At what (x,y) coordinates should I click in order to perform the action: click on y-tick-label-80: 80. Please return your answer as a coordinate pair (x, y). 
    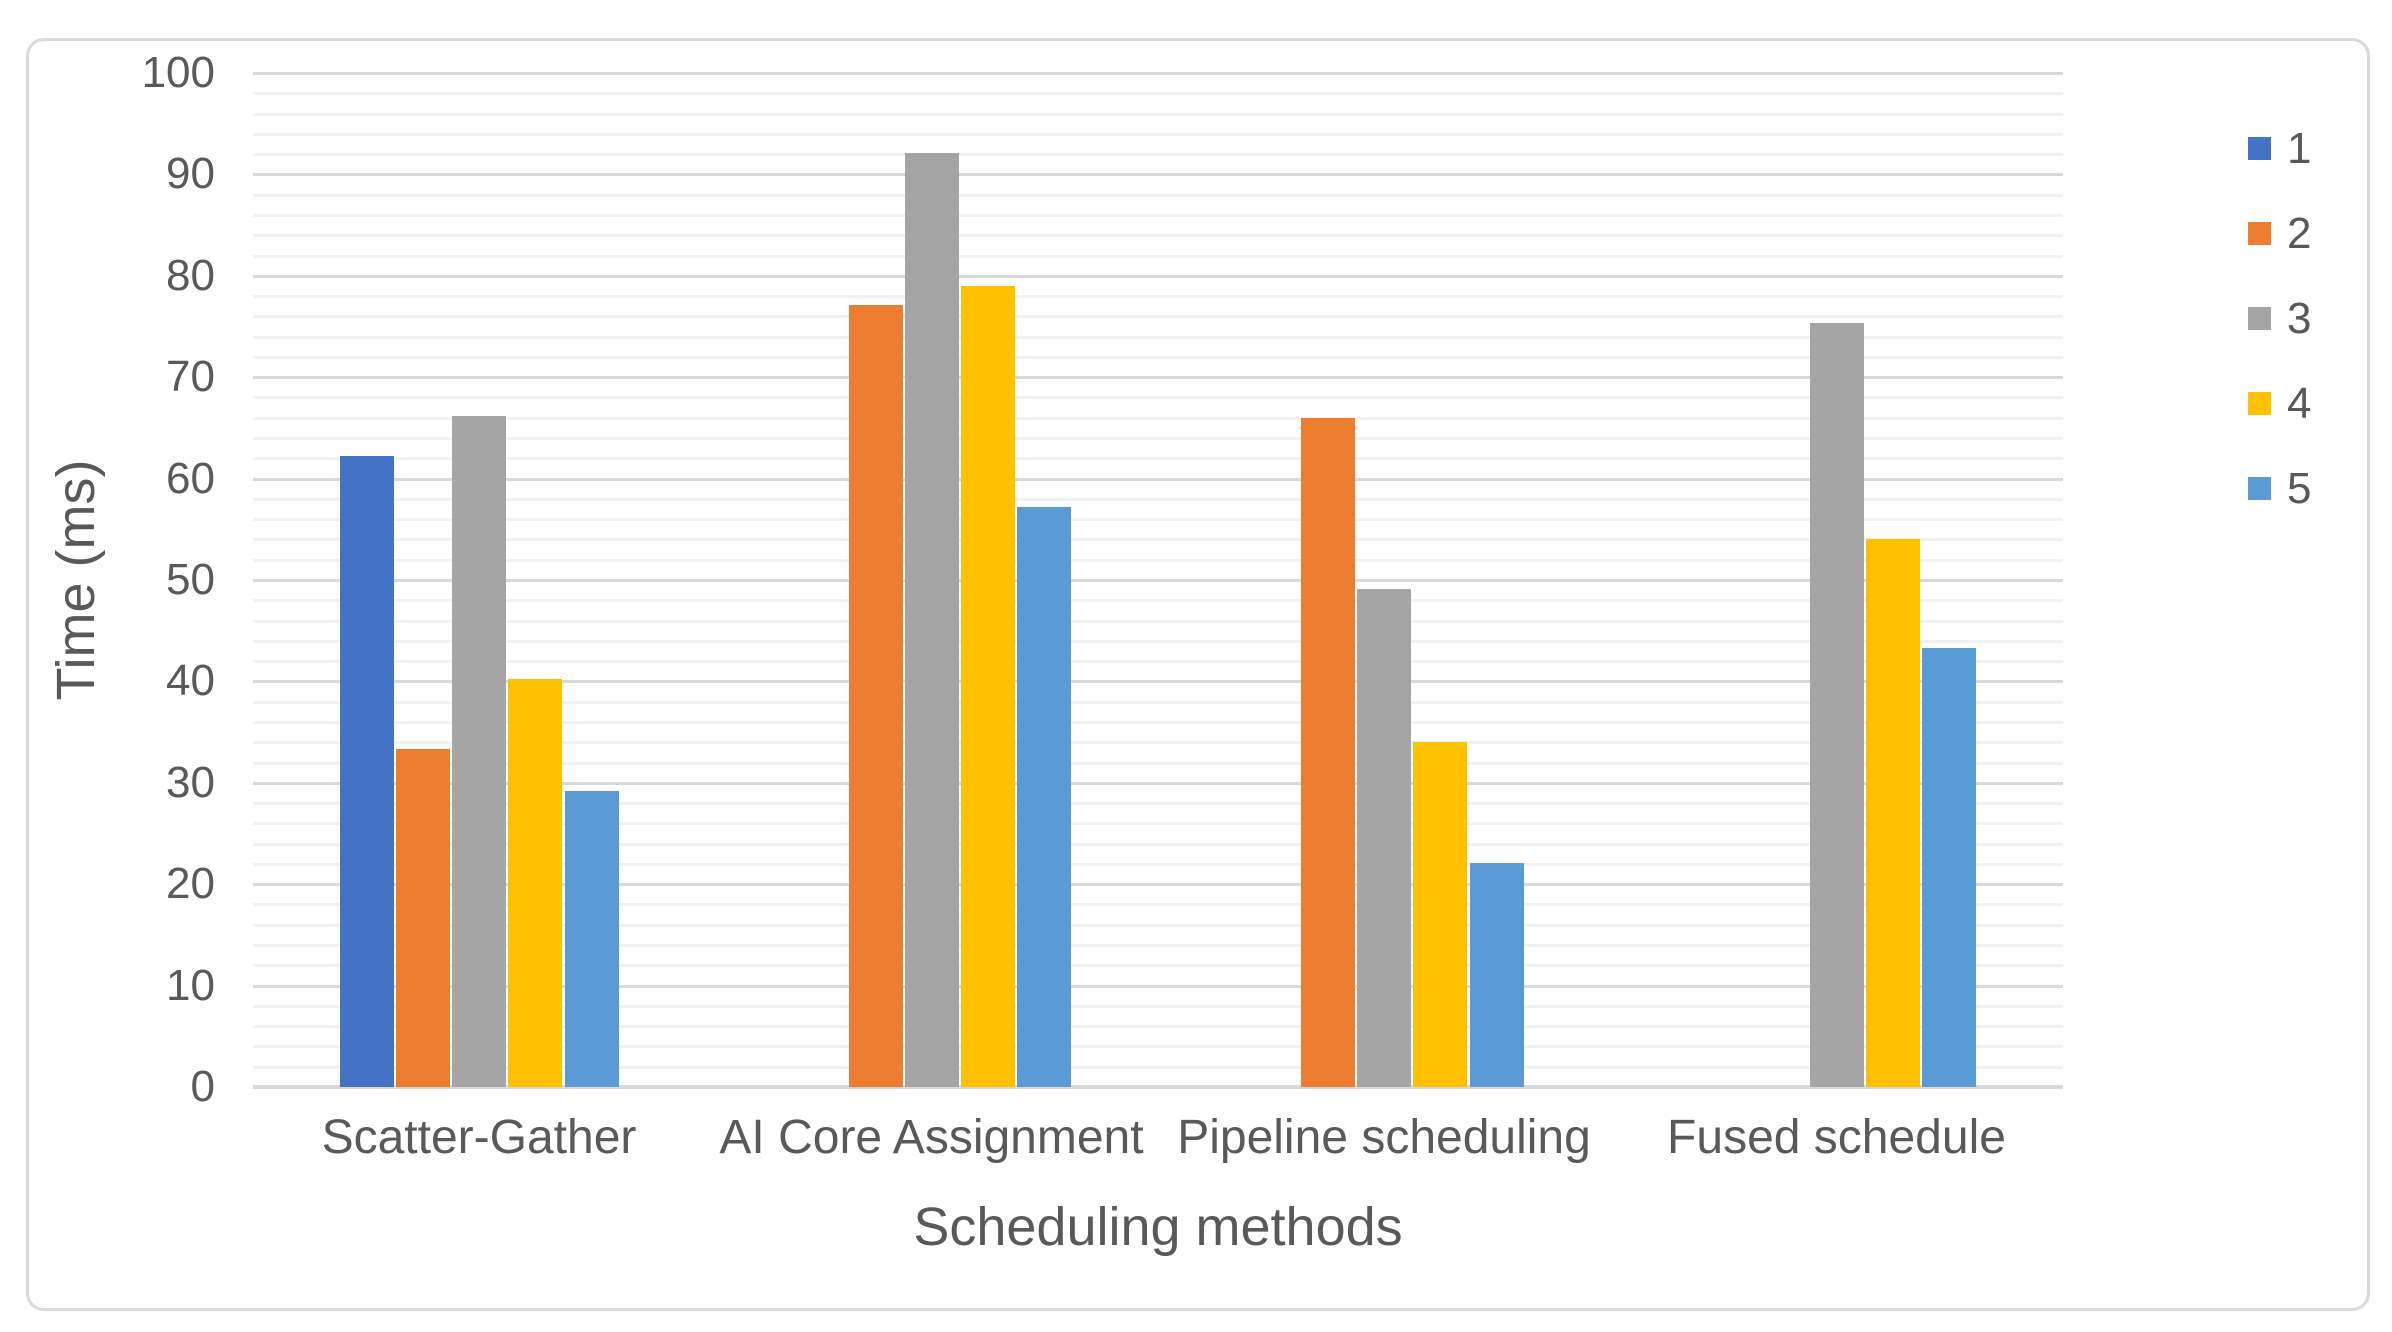
    Looking at the image, I should click on (190, 275).